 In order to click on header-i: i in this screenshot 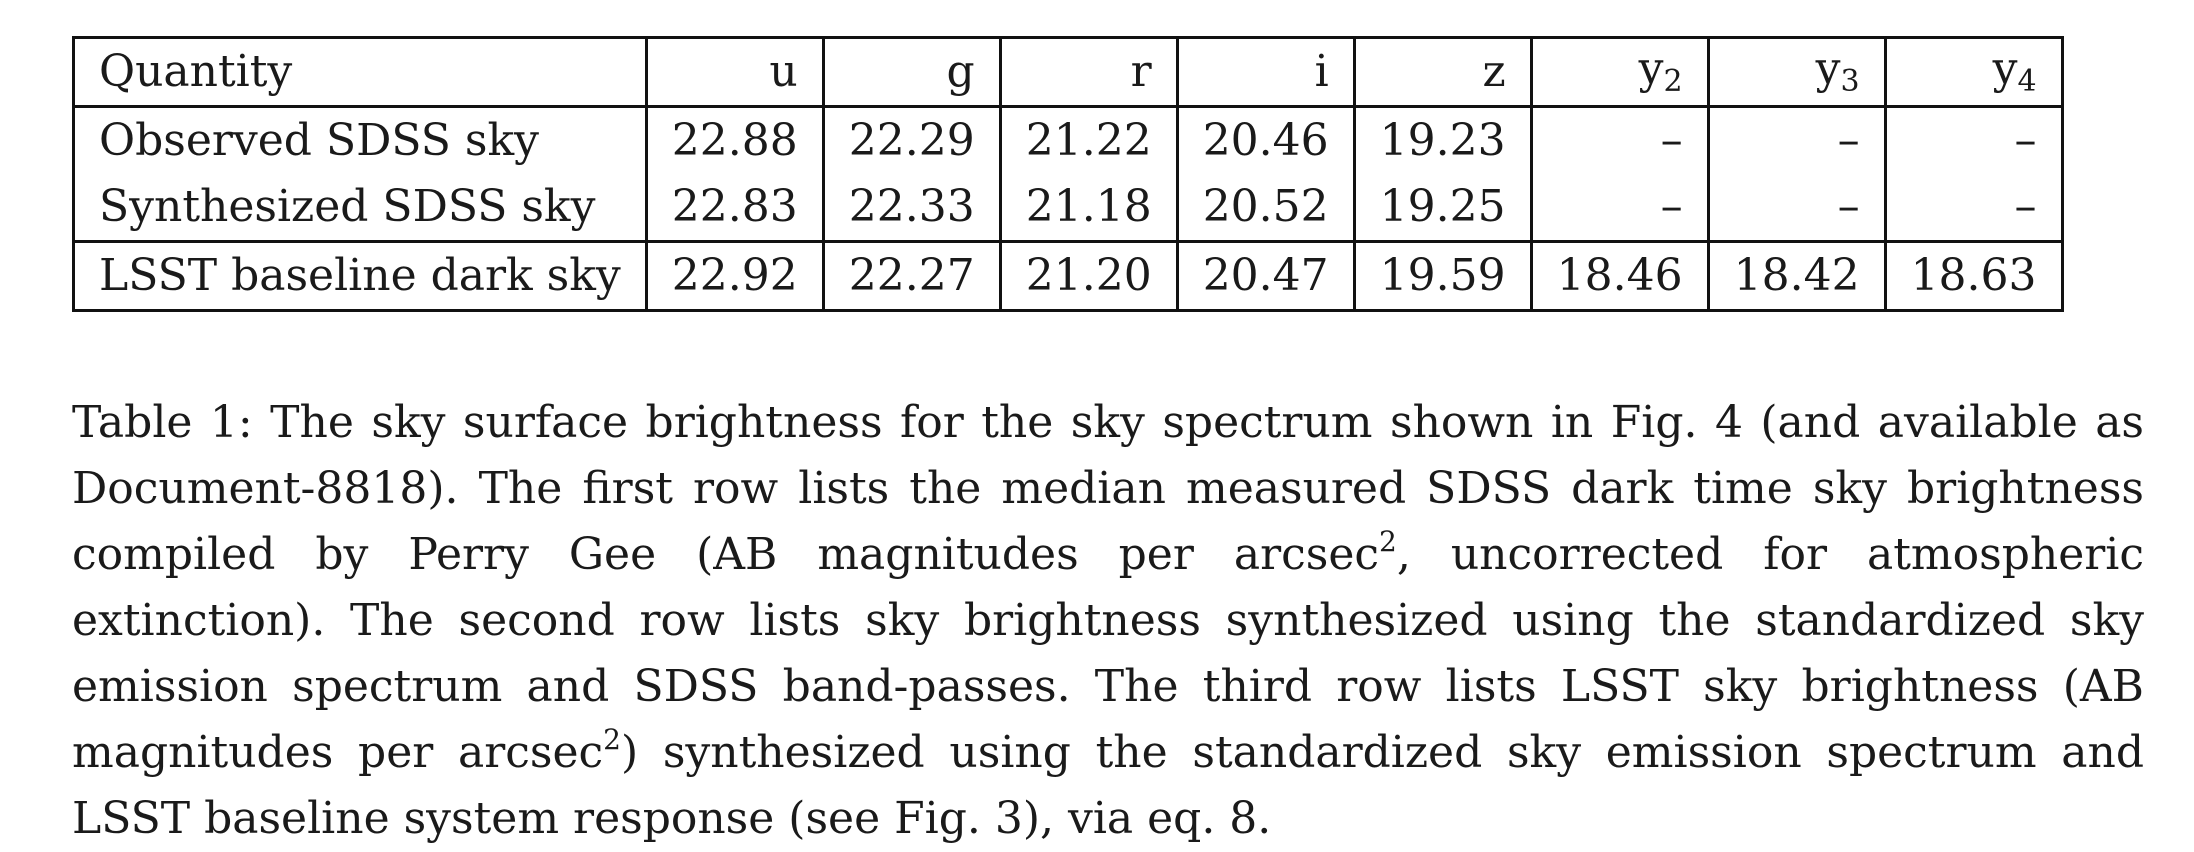, I will do `click(1265, 72)`.